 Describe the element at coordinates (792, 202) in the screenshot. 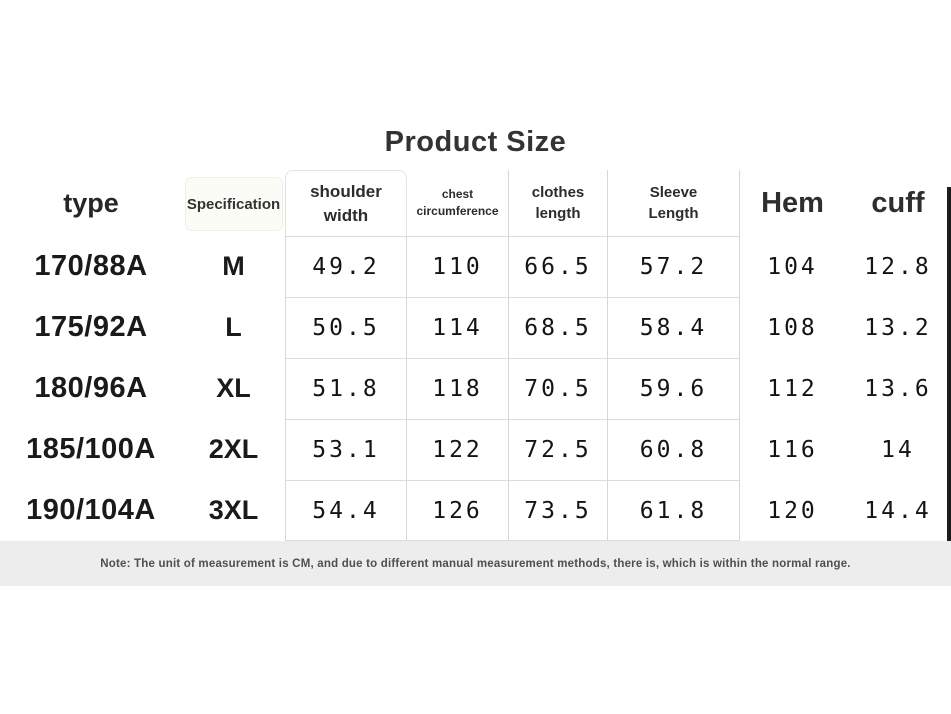

I see `header-cell-hem: Hem` at that location.